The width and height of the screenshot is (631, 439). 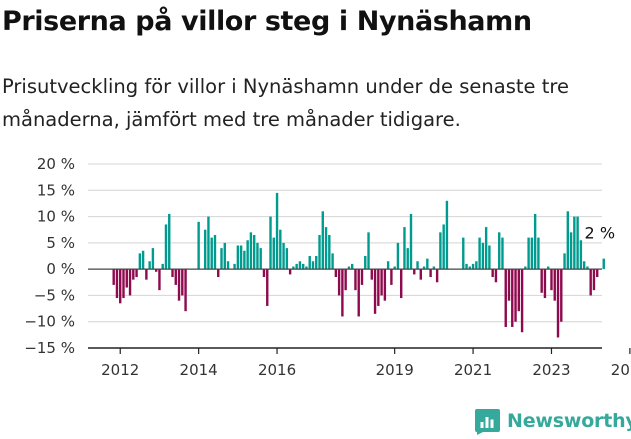 What do you see at coordinates (56, 164) in the screenshot?
I see `y-tick-label: 20 %` at bounding box center [56, 164].